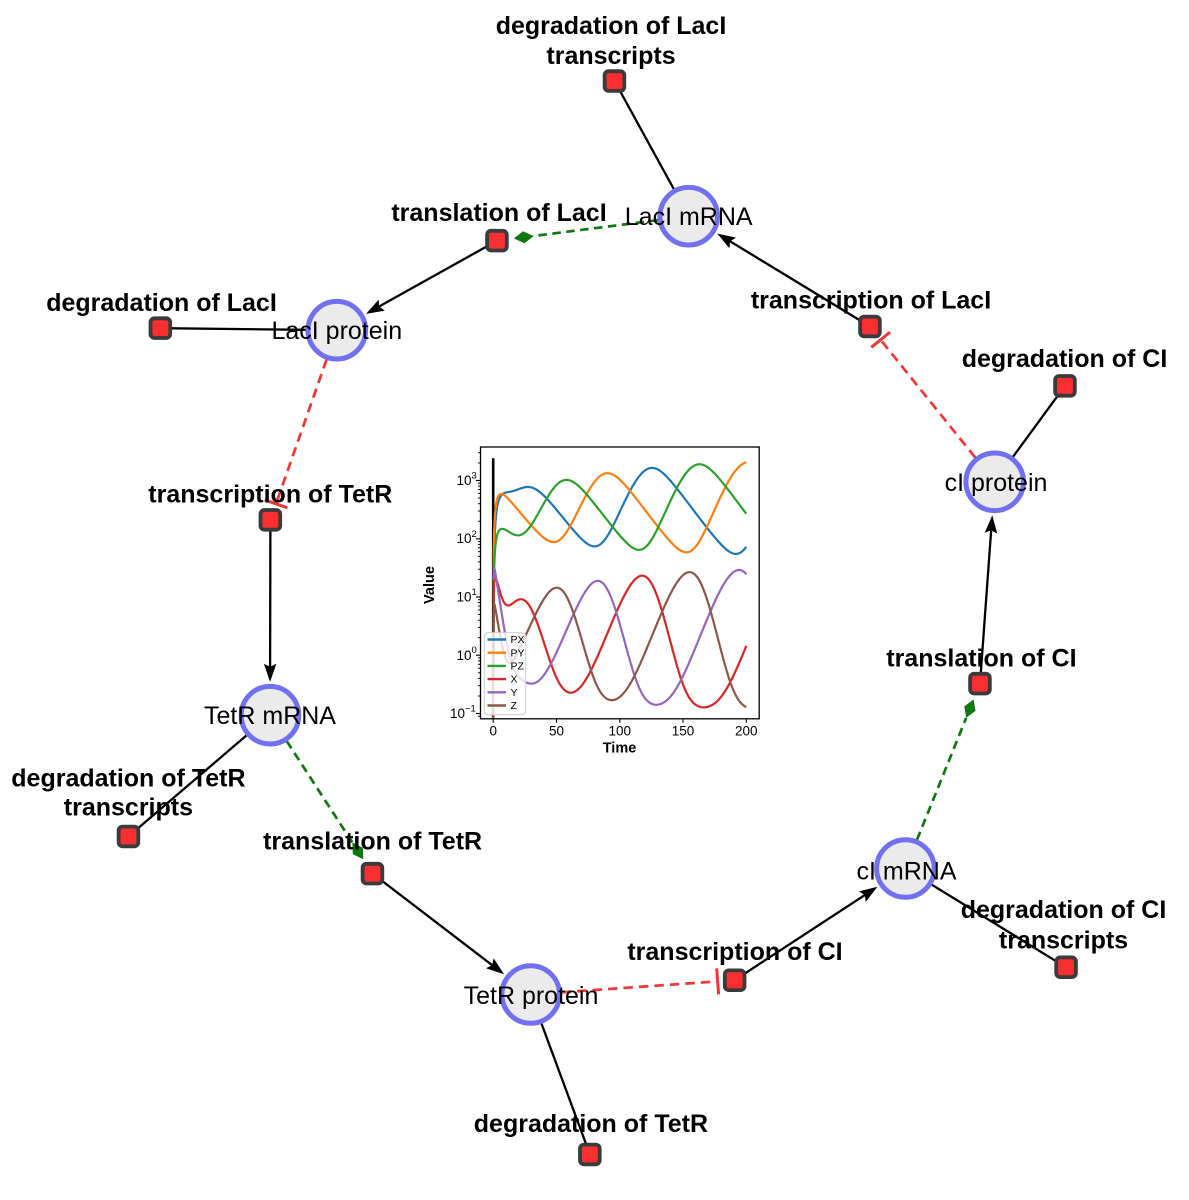  Describe the element at coordinates (270, 716) in the screenshot. I see `svg-text: TetR mRNA` at that location.